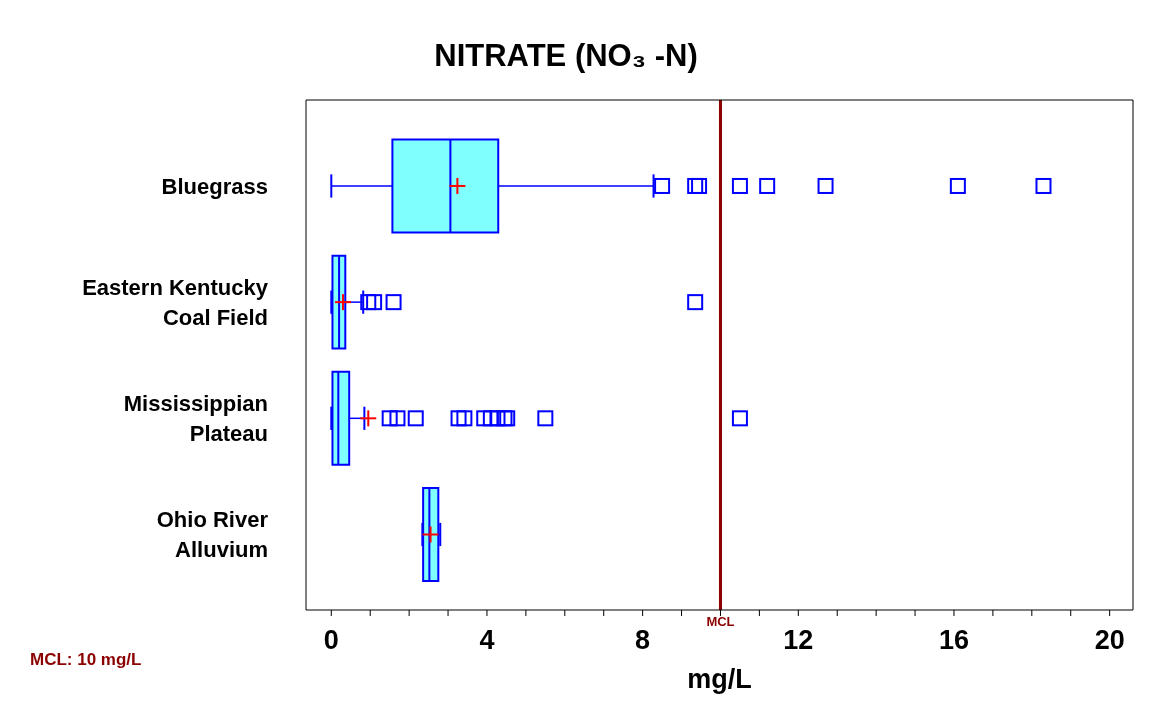 The height and width of the screenshot is (705, 1151). What do you see at coordinates (86, 660) in the screenshot?
I see `text: MCL: 10 mg/L` at bounding box center [86, 660].